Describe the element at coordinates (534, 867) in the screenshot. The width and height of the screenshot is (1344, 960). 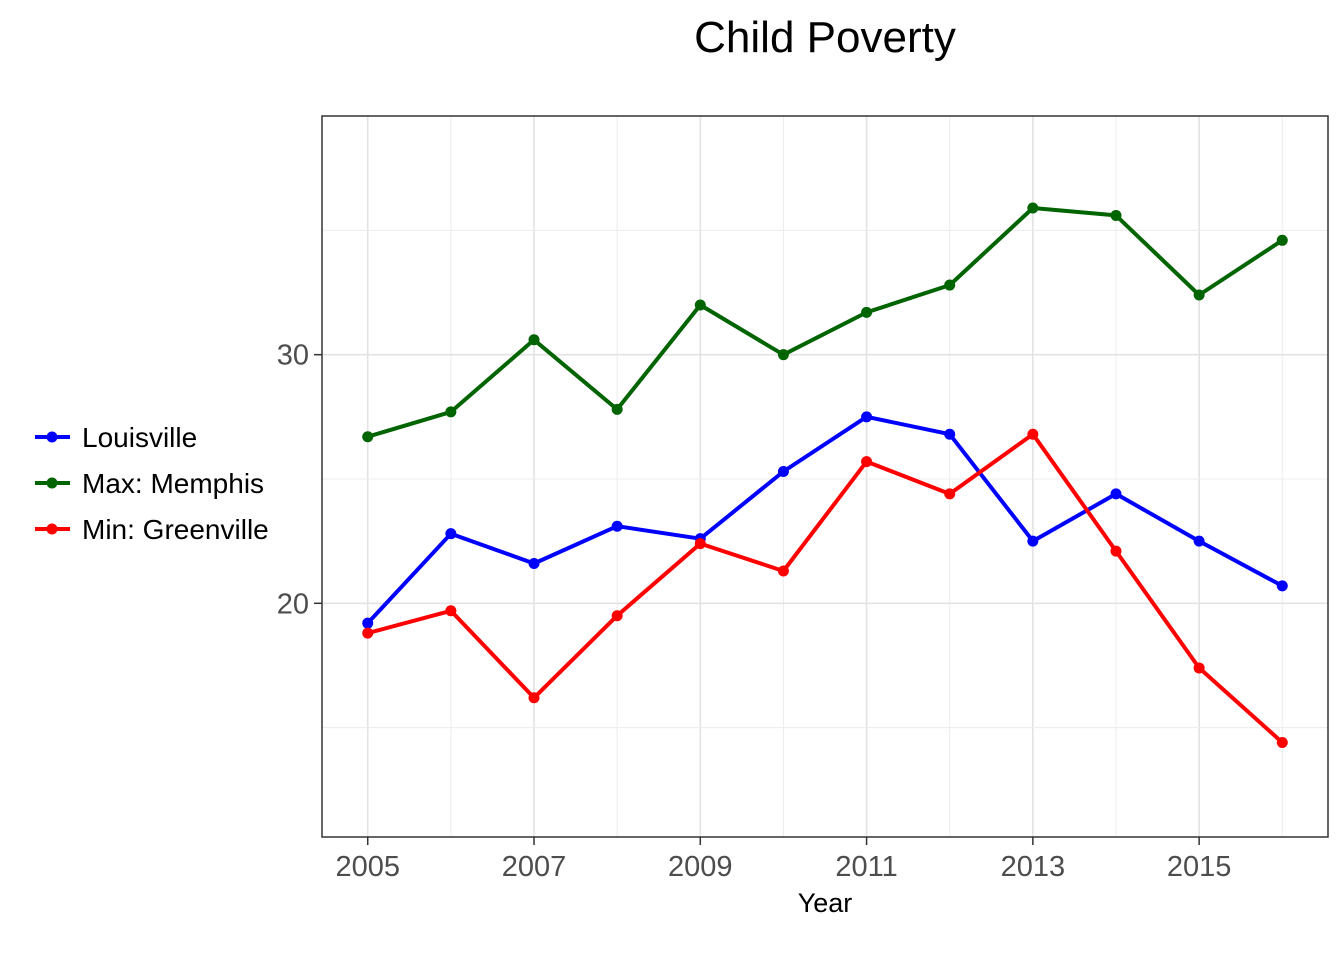
I see `x-tick-label: 2007` at that location.